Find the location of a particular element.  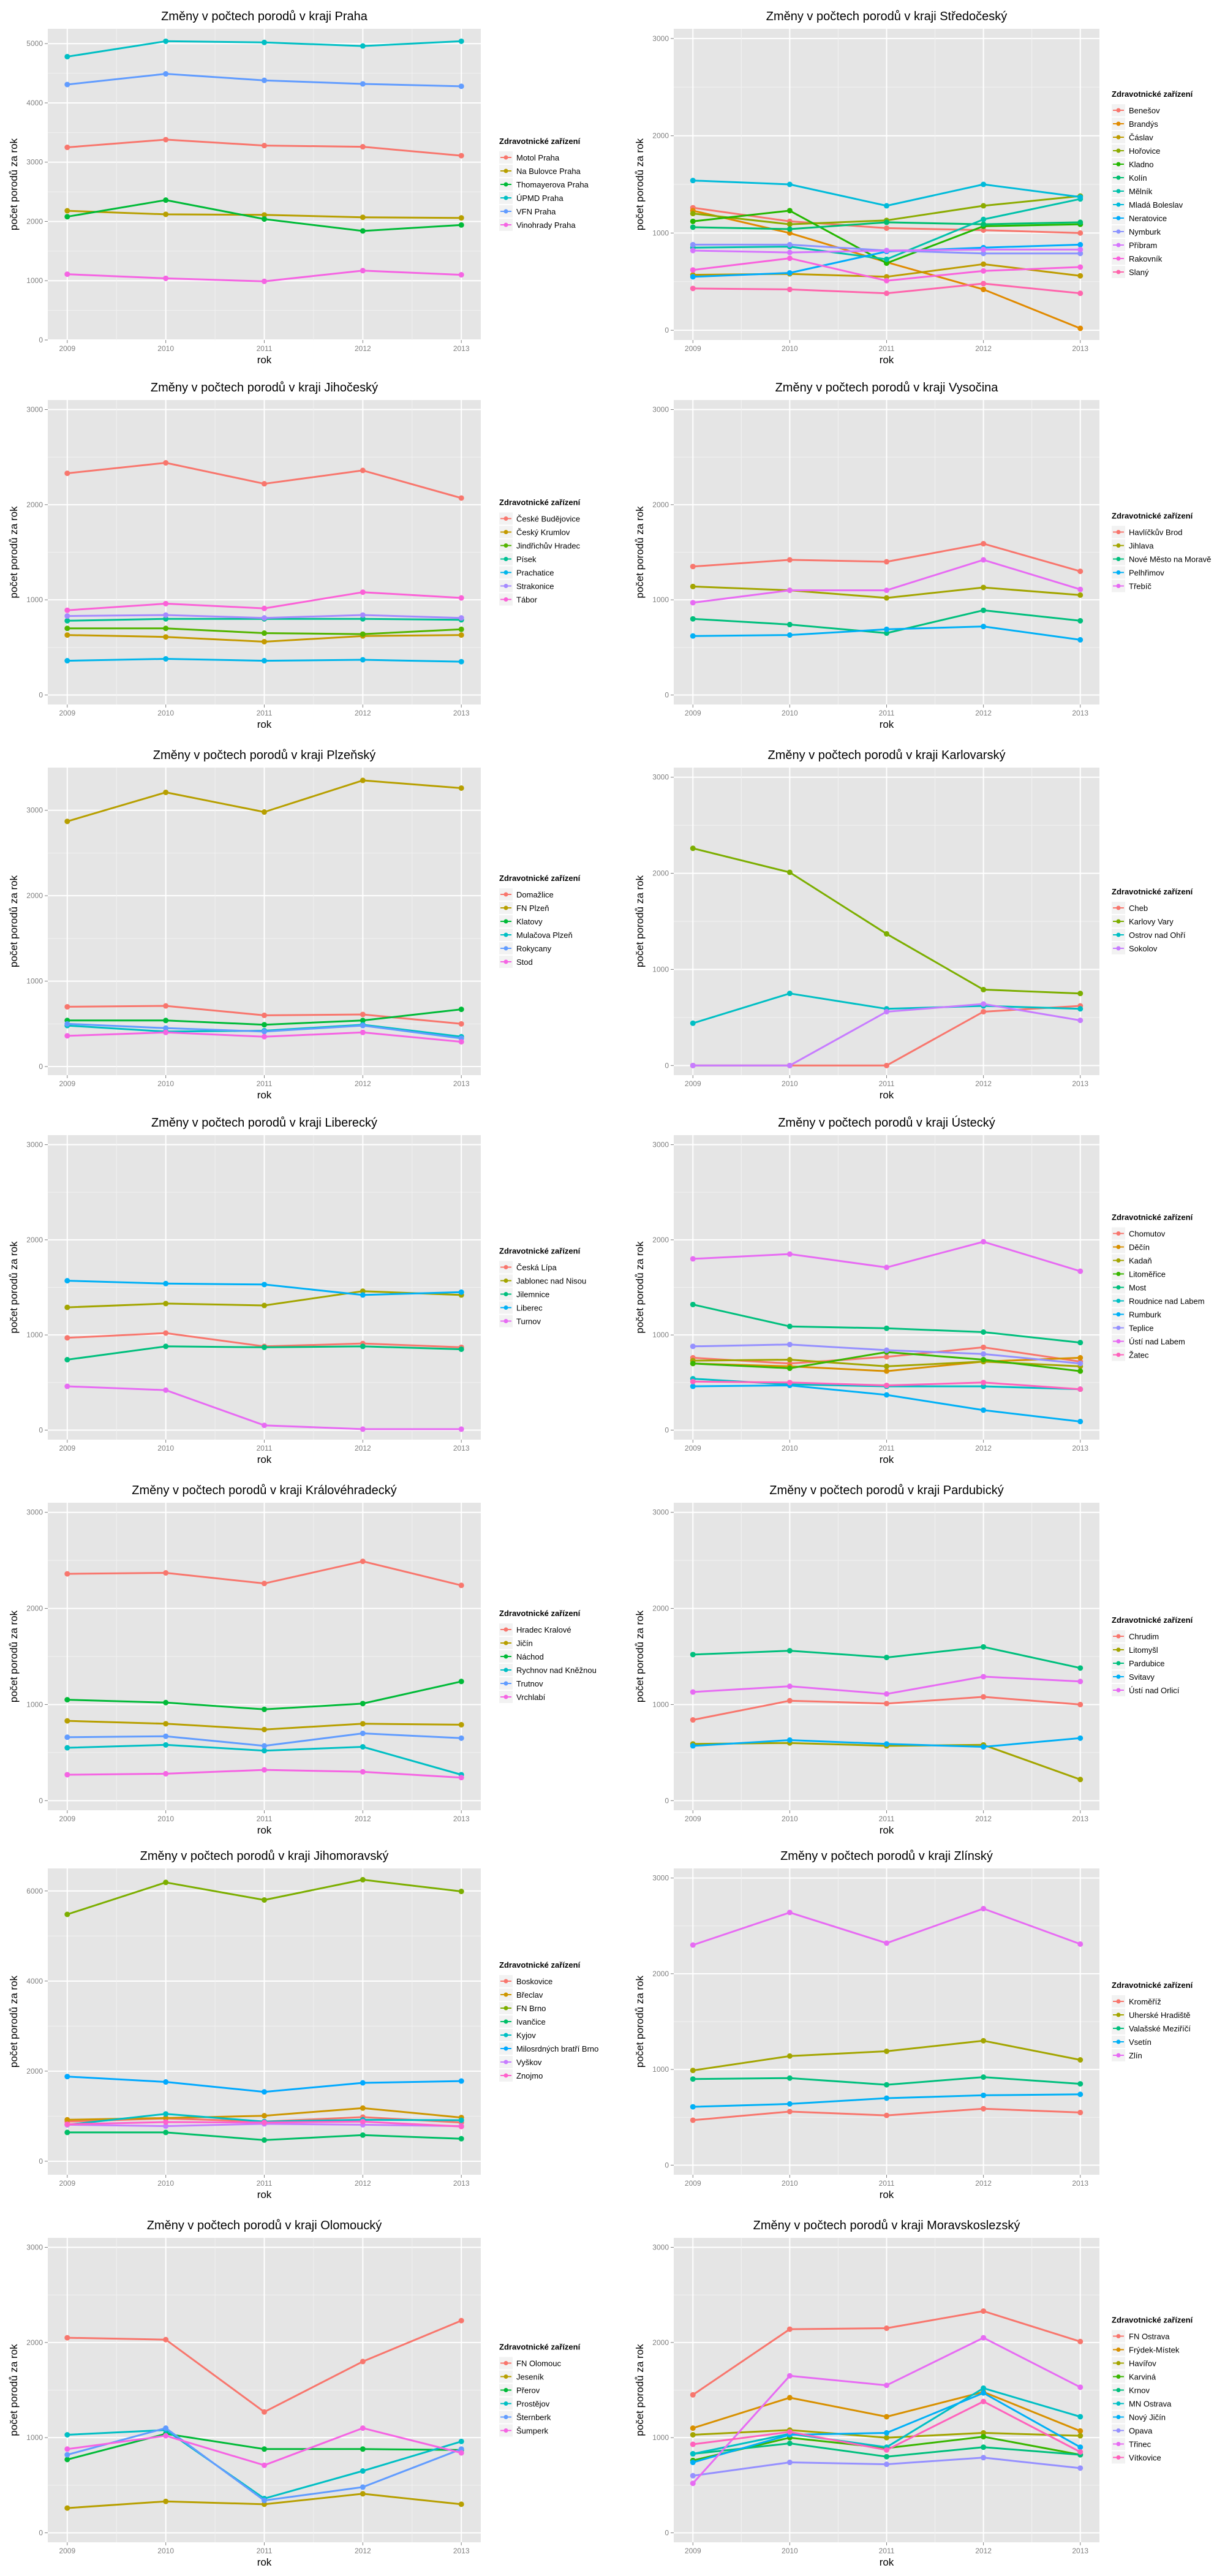

x-tick-label: 2013 is located at coordinates (1080, 1819).